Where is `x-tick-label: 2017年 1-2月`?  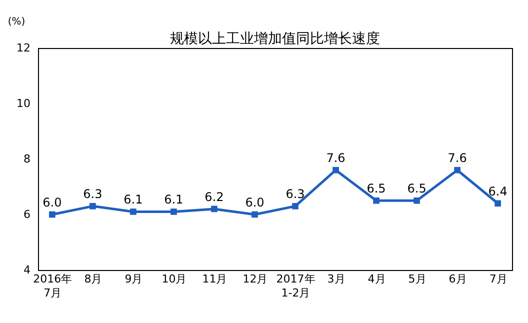
x-tick-label: 2017年 1-2月 is located at coordinates (296, 286).